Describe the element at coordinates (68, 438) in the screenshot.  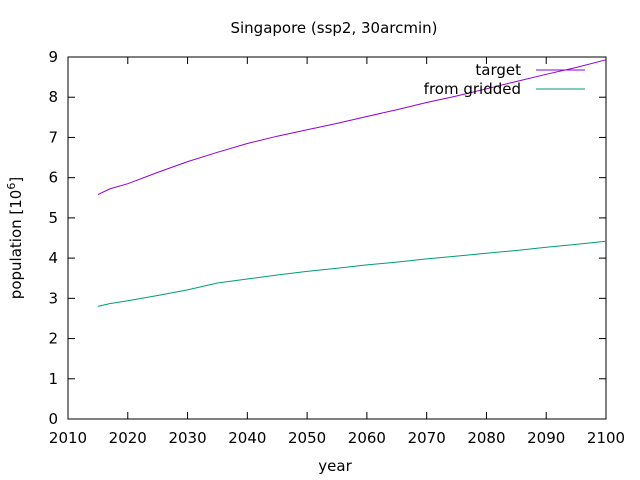
I see `x-tick-label: 2010` at that location.